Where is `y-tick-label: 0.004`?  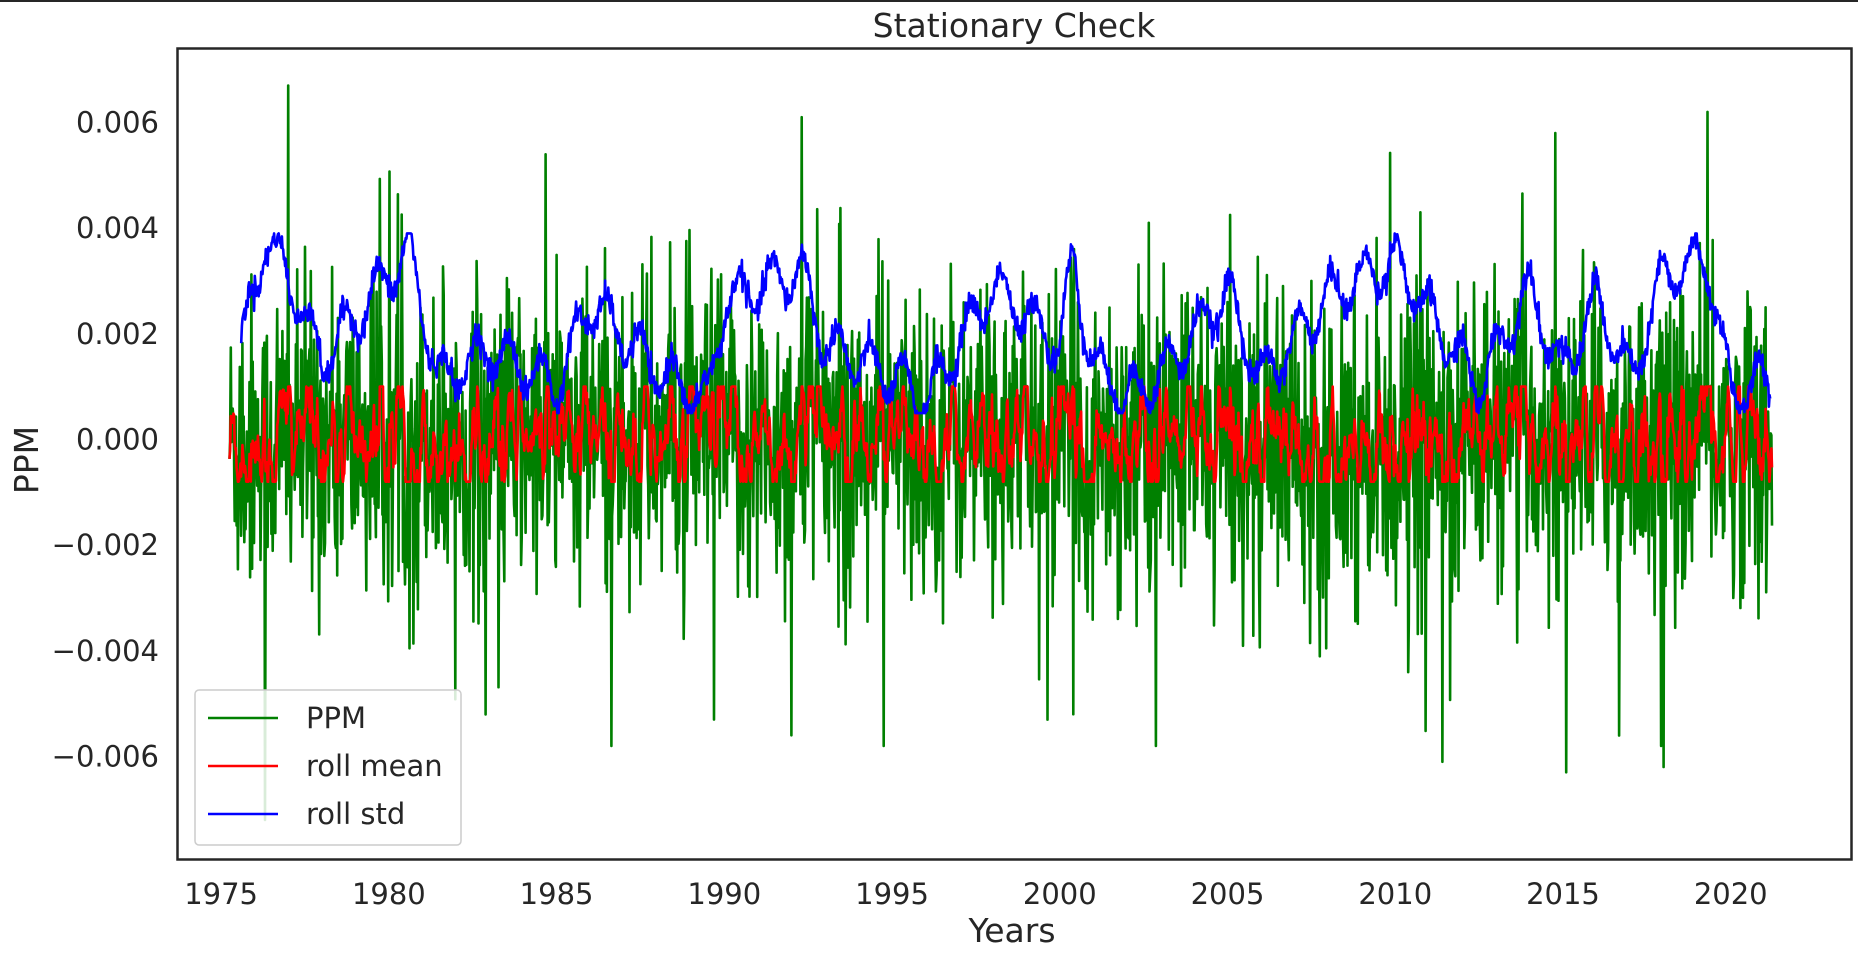 y-tick-label: 0.004 is located at coordinates (117, 228).